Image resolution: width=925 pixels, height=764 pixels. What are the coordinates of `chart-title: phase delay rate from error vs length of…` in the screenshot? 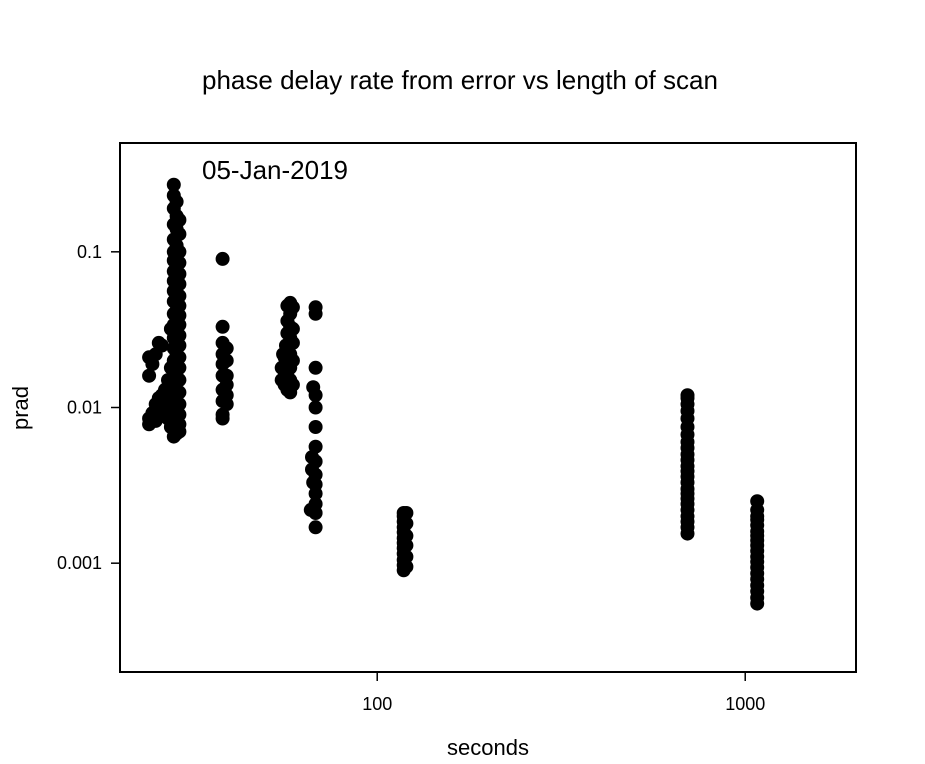 It's located at (460, 80).